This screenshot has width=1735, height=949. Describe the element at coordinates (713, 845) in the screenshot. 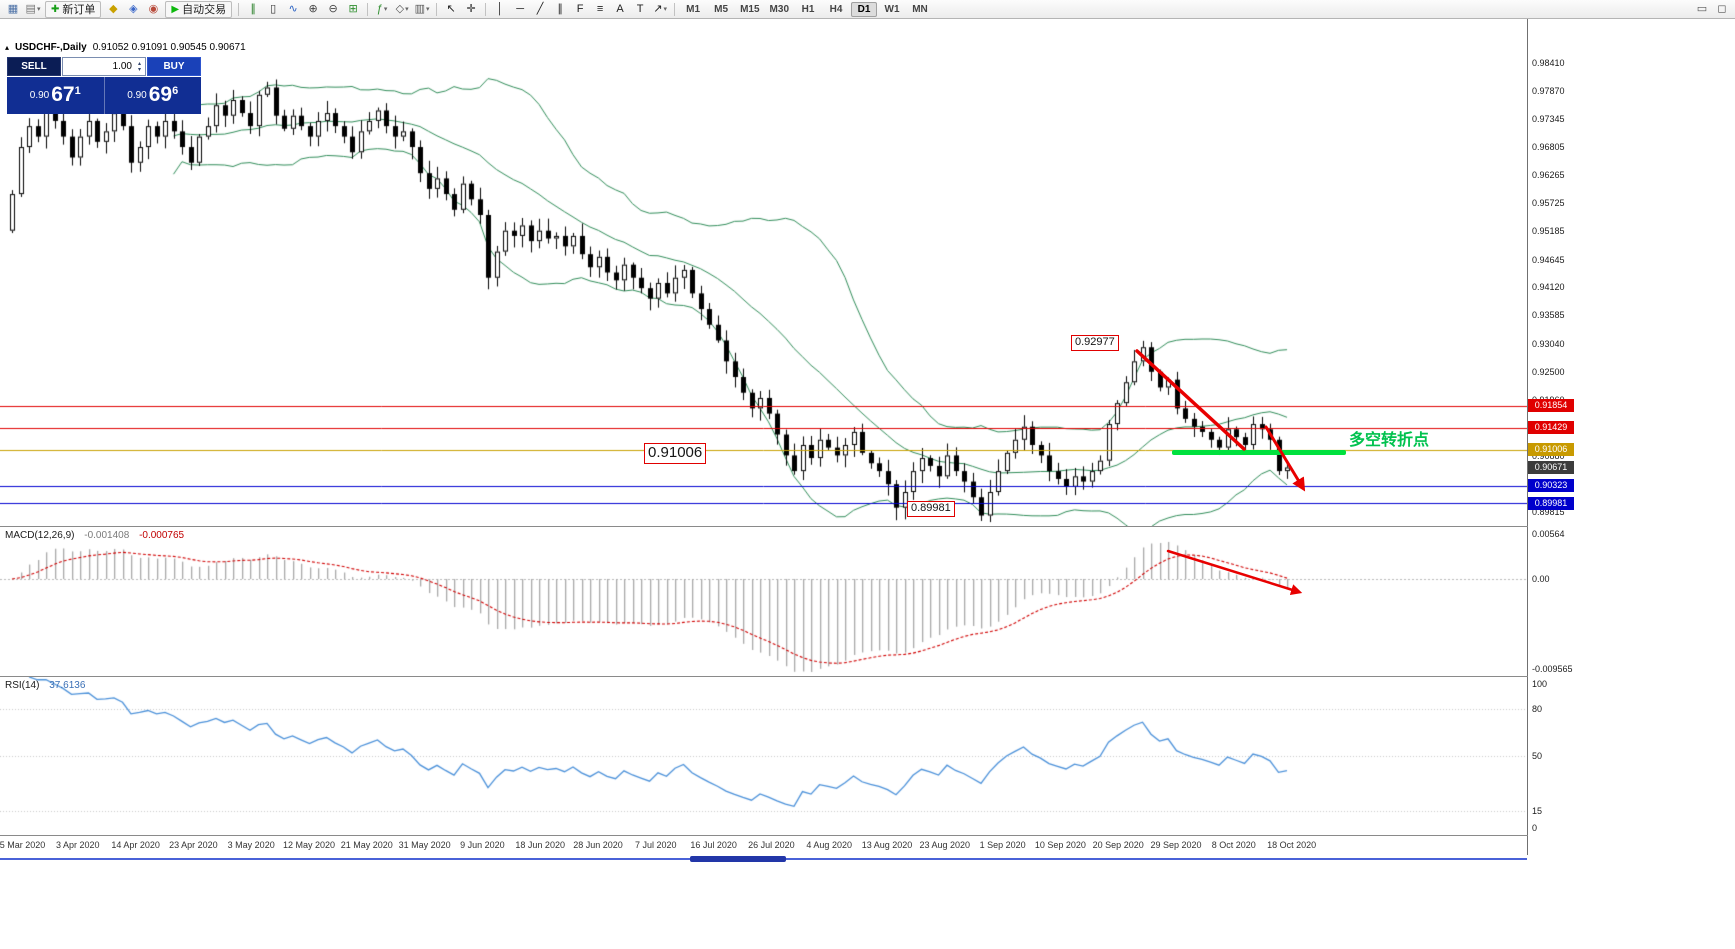

I see `date-label: 16 Jul 2020` at that location.